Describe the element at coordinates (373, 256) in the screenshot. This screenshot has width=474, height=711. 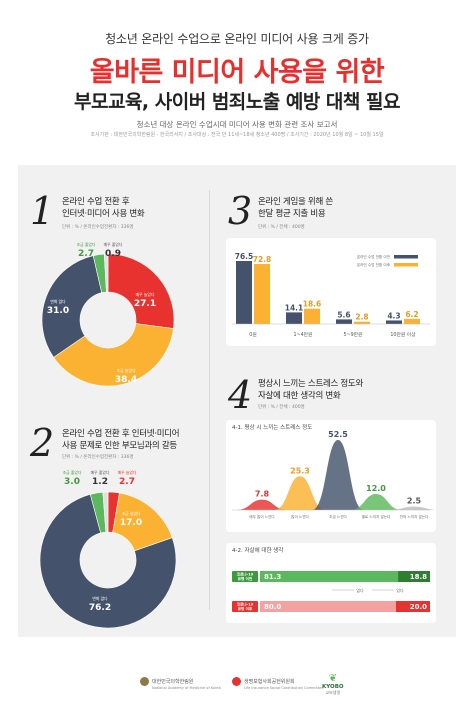
I see `bar-legend-label-0: 온라인 수업 전환 이전` at that location.